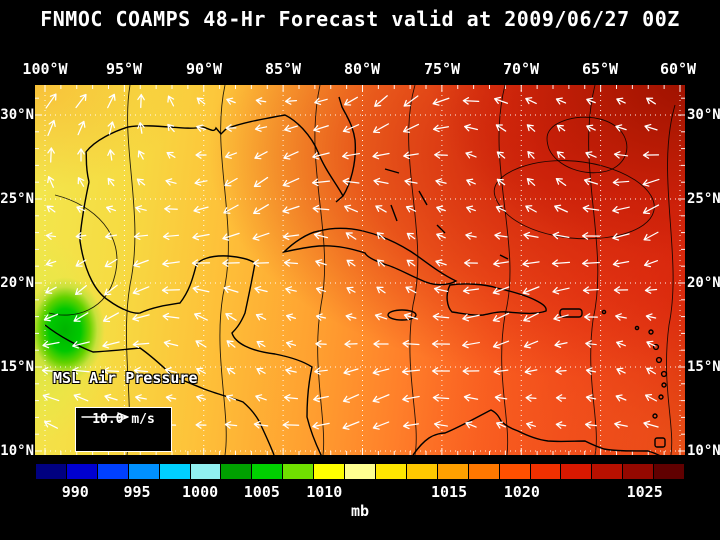 This screenshot has width=720, height=540. Describe the element at coordinates (446, 214) in the screenshot. I see `coast-bahamas` at that location.